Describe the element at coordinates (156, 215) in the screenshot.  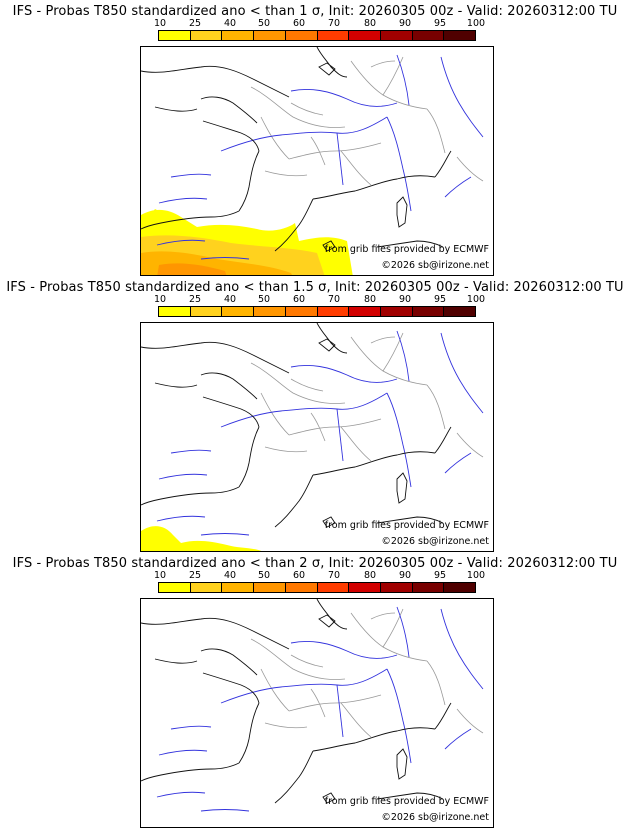
I see `probability-area` at that location.